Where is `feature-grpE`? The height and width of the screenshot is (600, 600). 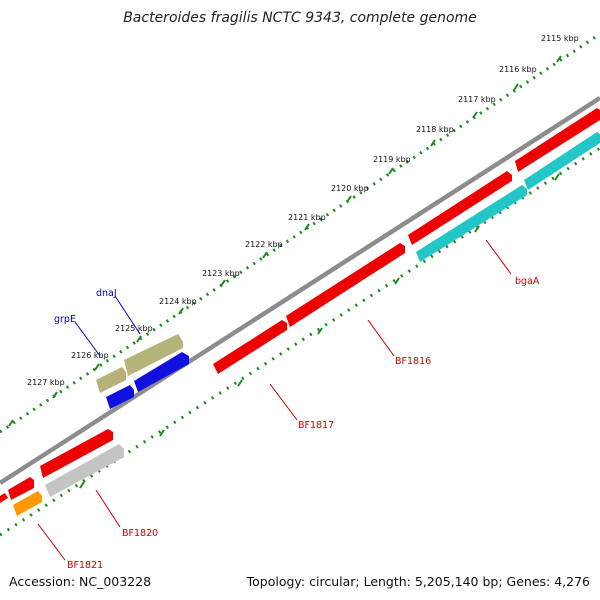 feature-grpE is located at coordinates (111, 380).